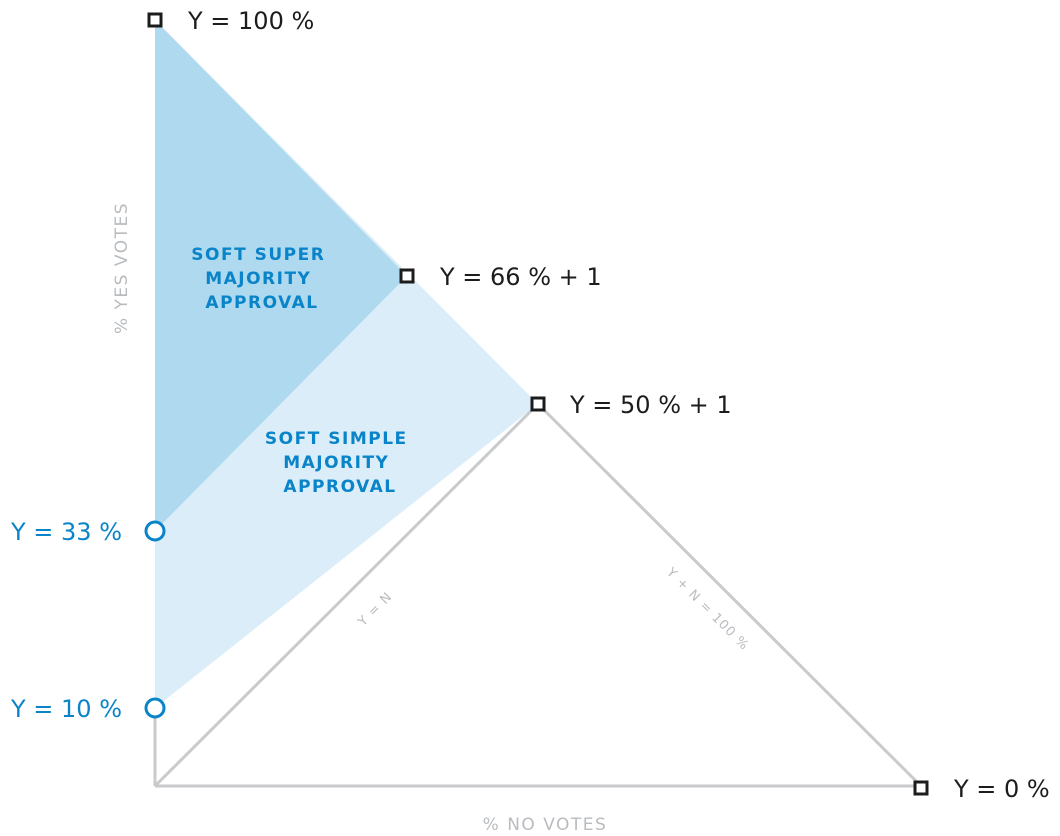 The width and height of the screenshot is (1060, 836). Describe the element at coordinates (339, 487) in the screenshot. I see `soft-simple-majority-line-3: APPROVAL` at that location.